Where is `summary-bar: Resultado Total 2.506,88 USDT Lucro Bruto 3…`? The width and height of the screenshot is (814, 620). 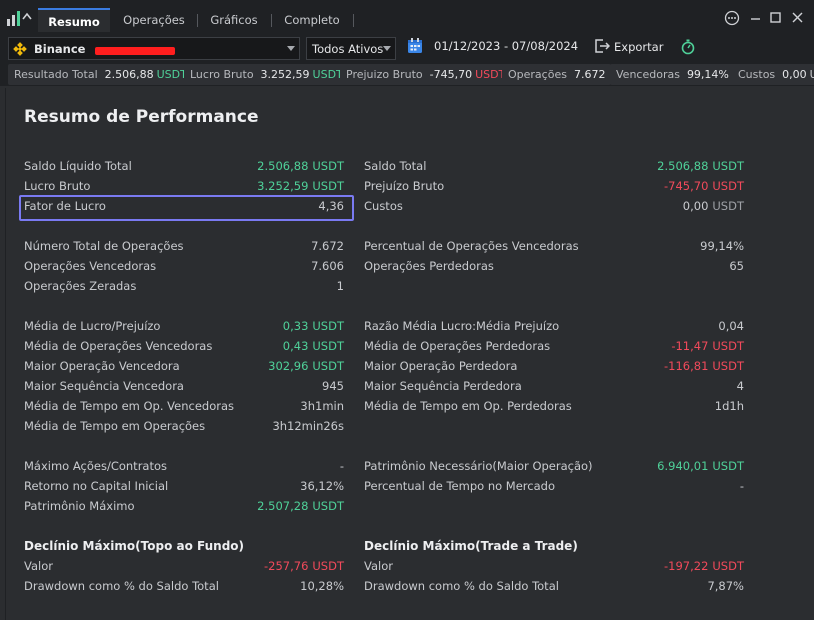
summary-bar: Resultado Total 2.506,88 USDT Lucro Bruto 3… is located at coordinates (407, 74).